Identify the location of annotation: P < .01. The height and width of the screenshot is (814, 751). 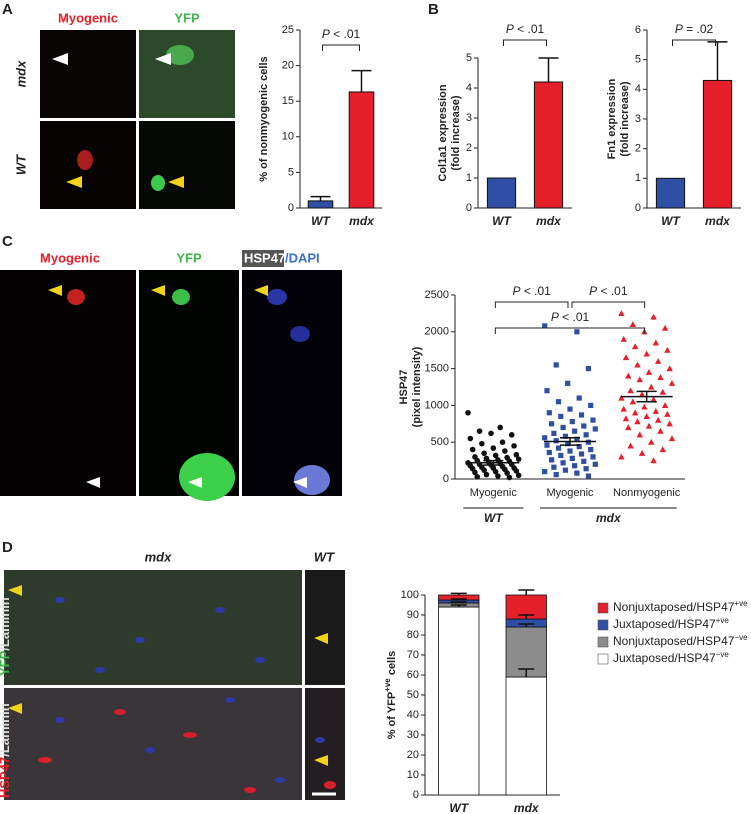
(608, 291).